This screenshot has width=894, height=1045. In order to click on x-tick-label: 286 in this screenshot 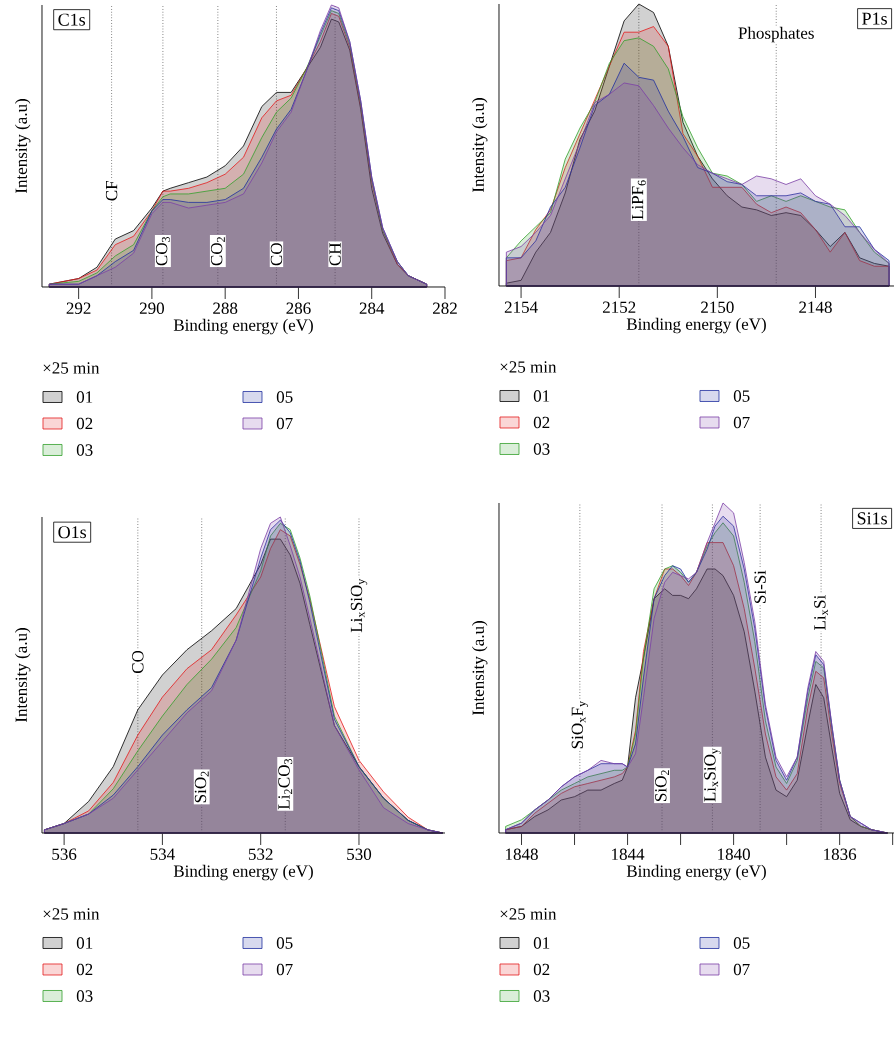, I will do `click(298, 308)`.